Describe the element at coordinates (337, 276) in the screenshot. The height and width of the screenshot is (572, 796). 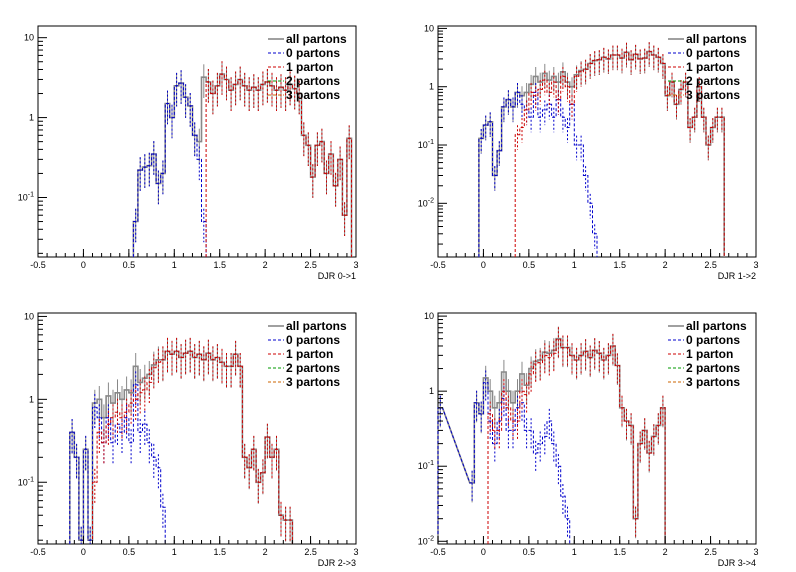
I see `x-axis-title: DJR 0->1` at that location.